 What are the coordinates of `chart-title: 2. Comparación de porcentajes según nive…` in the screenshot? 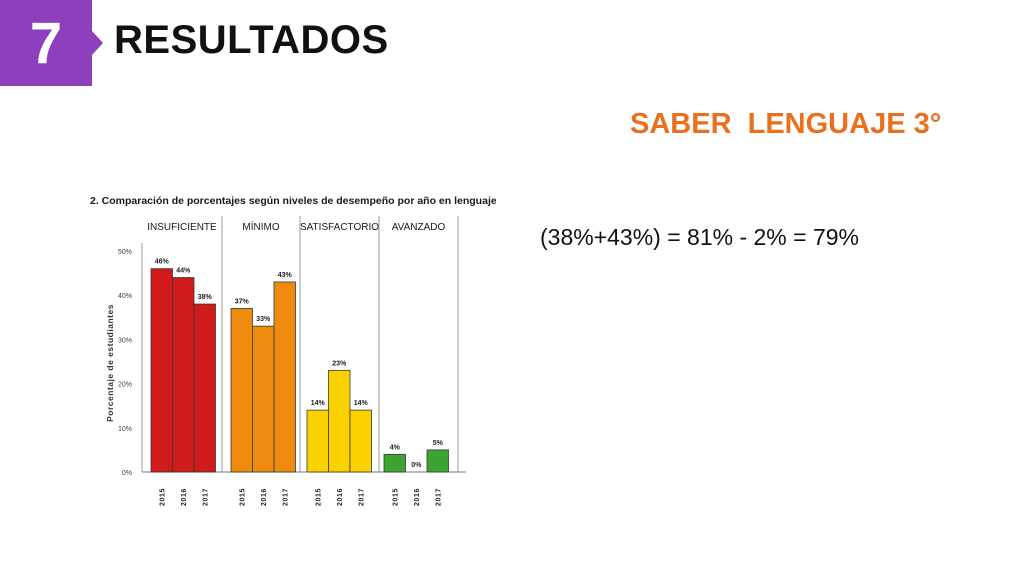 It's located at (293, 201).